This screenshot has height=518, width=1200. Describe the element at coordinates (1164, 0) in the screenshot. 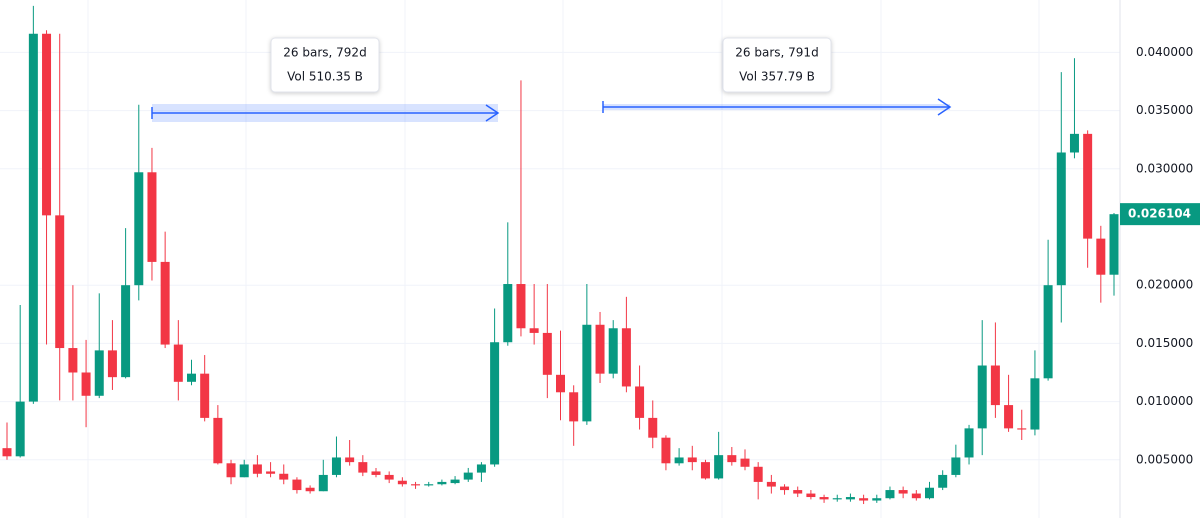

I see `y-tick-label: 0.045000` at that location.